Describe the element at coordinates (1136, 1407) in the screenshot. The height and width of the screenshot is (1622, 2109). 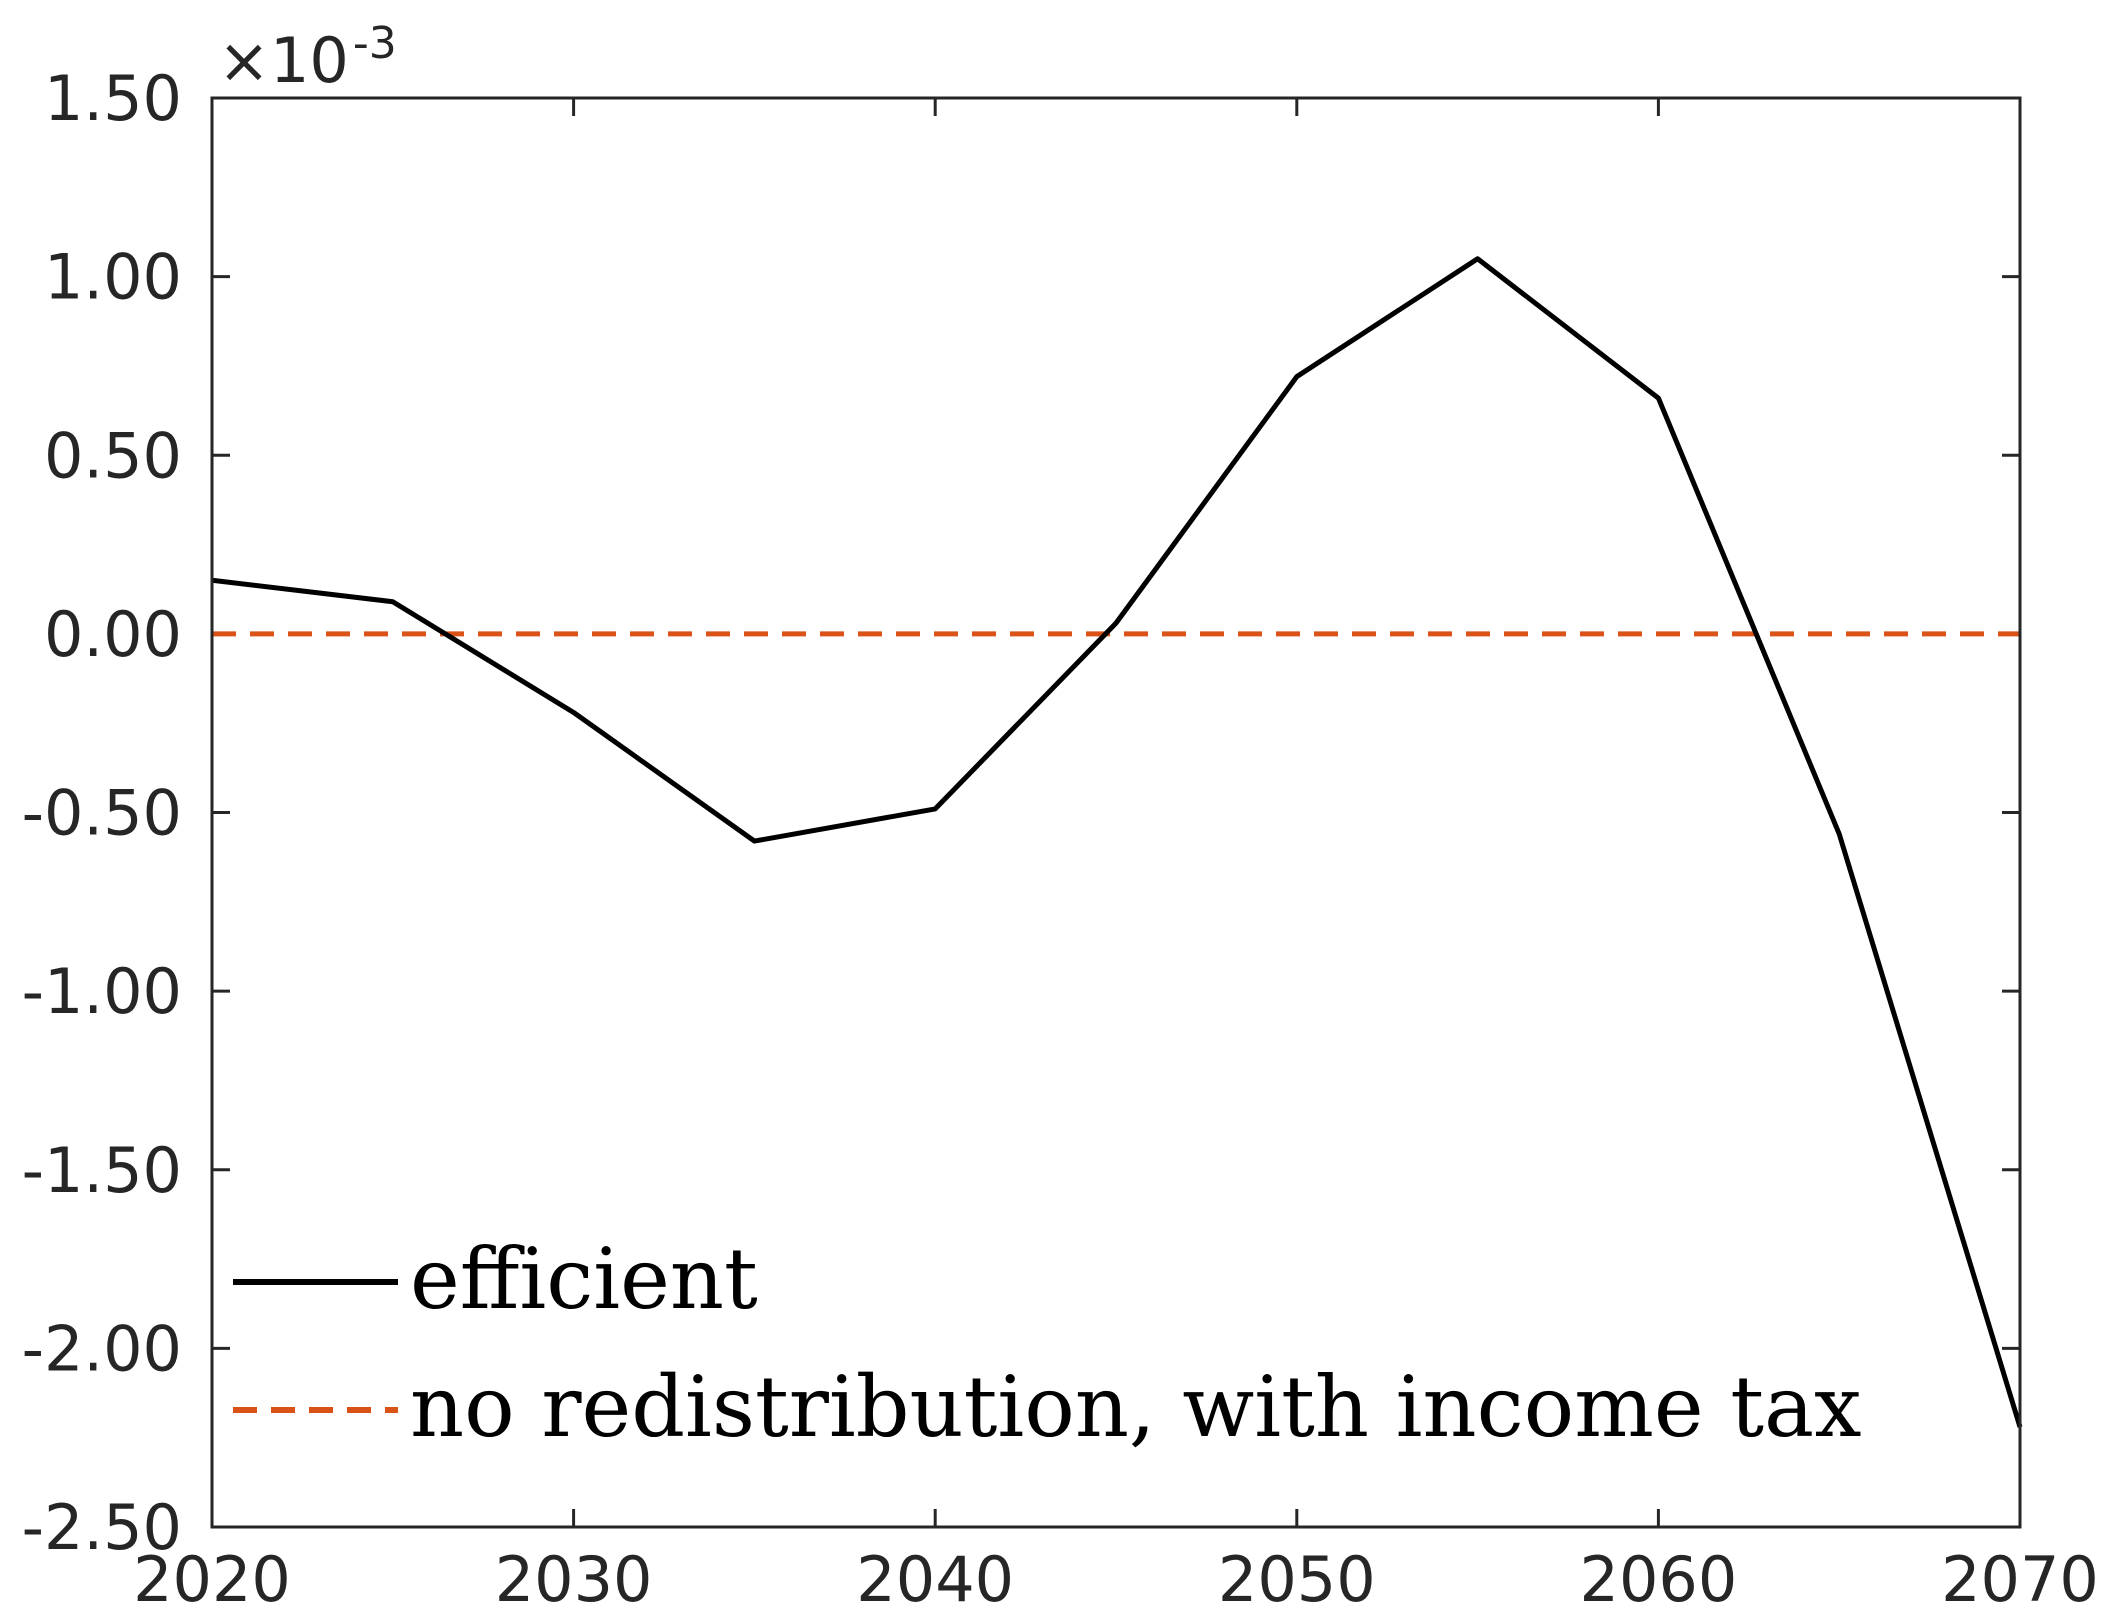
I see `legend-label-no-redistribution: no redistribution, with income tax` at that location.